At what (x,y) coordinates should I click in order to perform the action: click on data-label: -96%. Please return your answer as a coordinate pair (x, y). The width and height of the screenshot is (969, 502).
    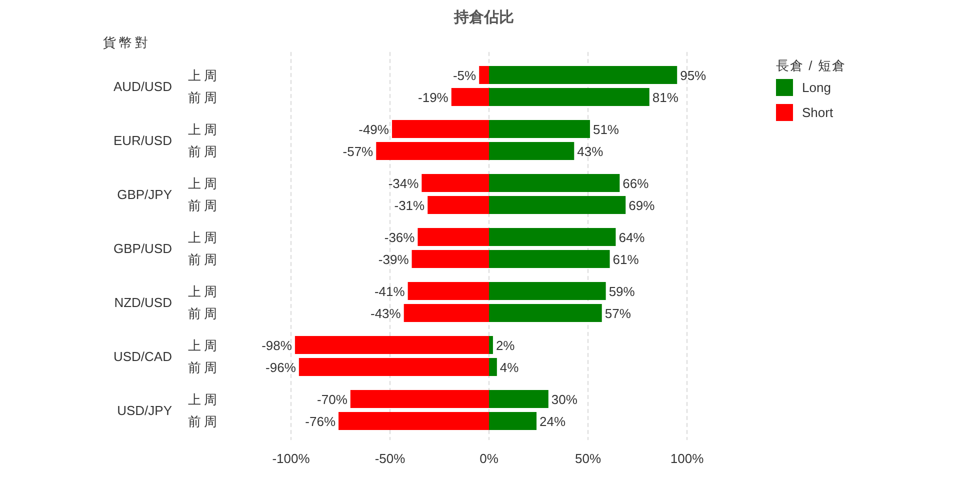
    Looking at the image, I should click on (281, 367).